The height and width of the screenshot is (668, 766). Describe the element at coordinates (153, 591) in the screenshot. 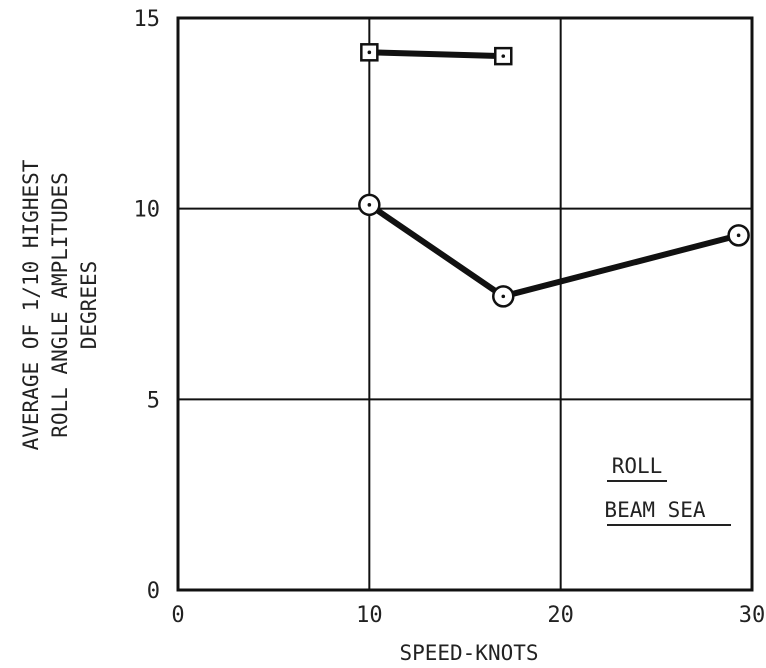

I see `y-tick-label: 0` at that location.